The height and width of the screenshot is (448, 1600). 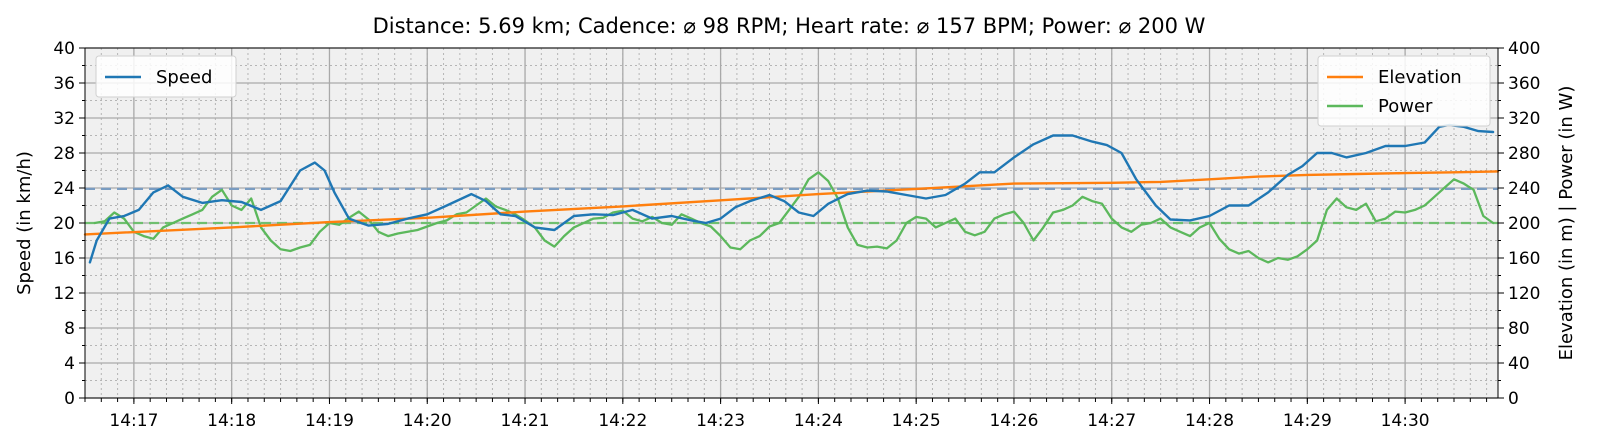 What do you see at coordinates (64, 49) in the screenshot?
I see `y-left-tick-label: 40` at bounding box center [64, 49].